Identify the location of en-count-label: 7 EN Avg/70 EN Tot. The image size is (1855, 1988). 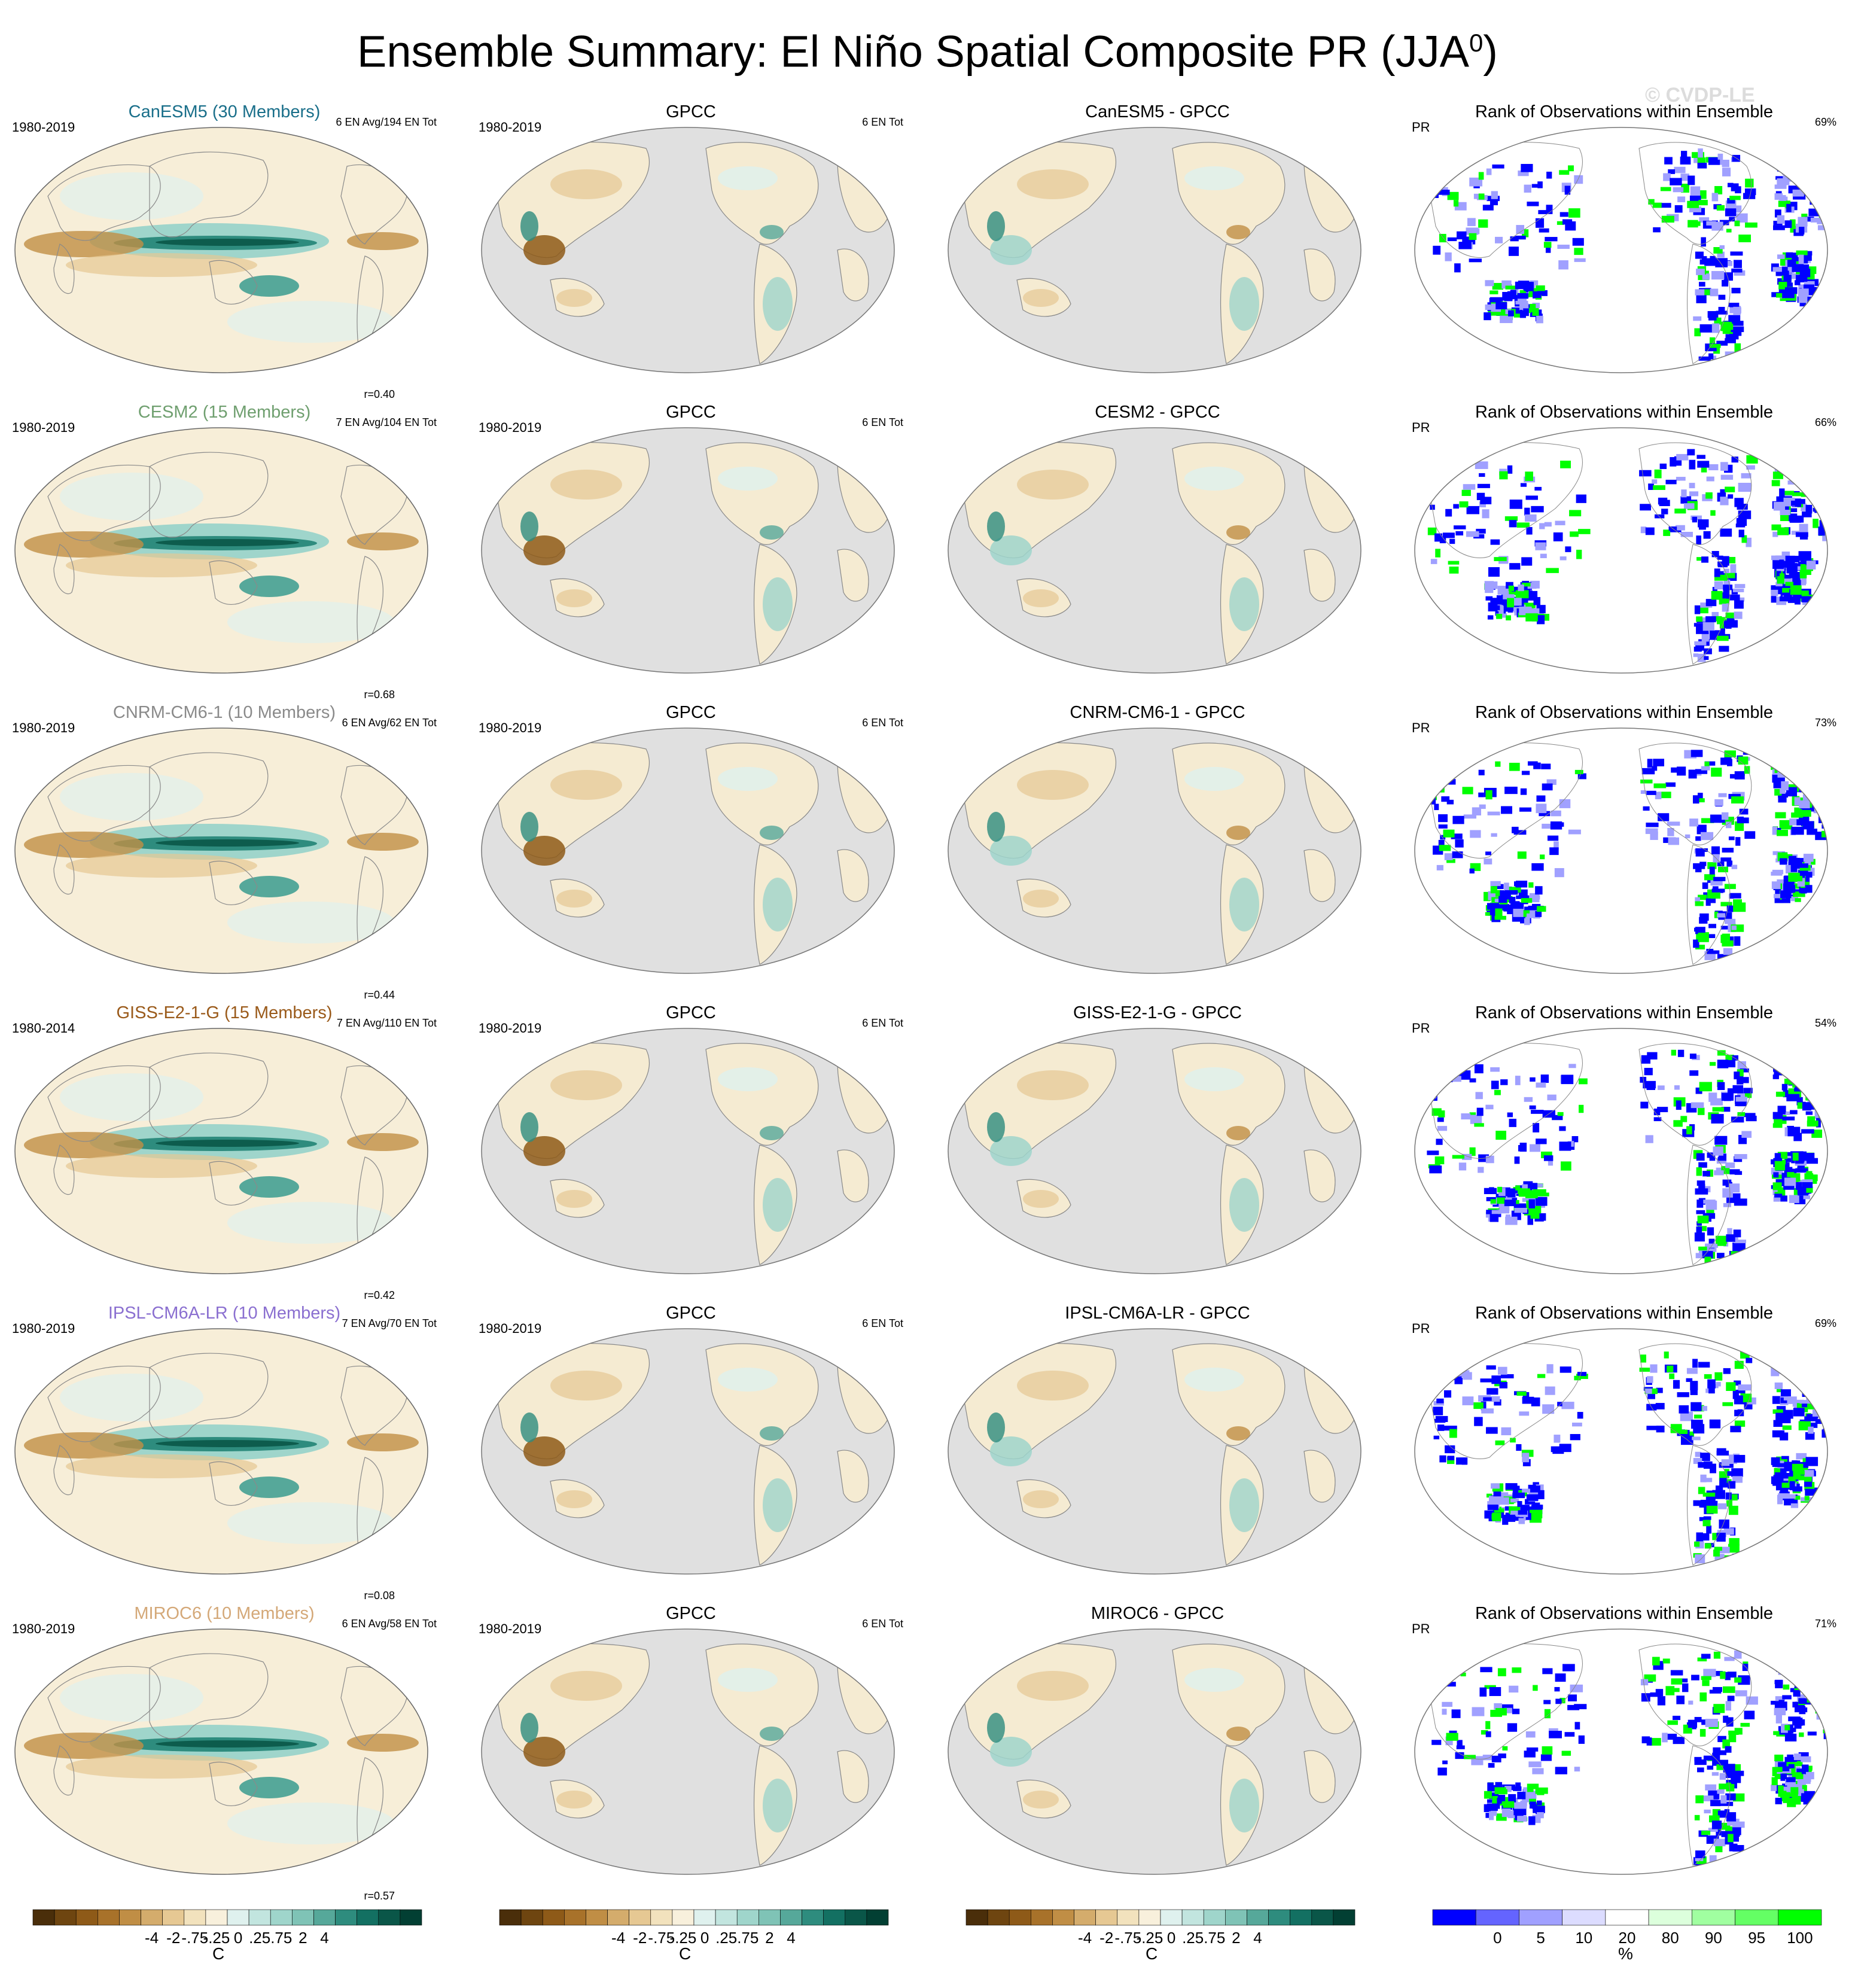
(389, 1323).